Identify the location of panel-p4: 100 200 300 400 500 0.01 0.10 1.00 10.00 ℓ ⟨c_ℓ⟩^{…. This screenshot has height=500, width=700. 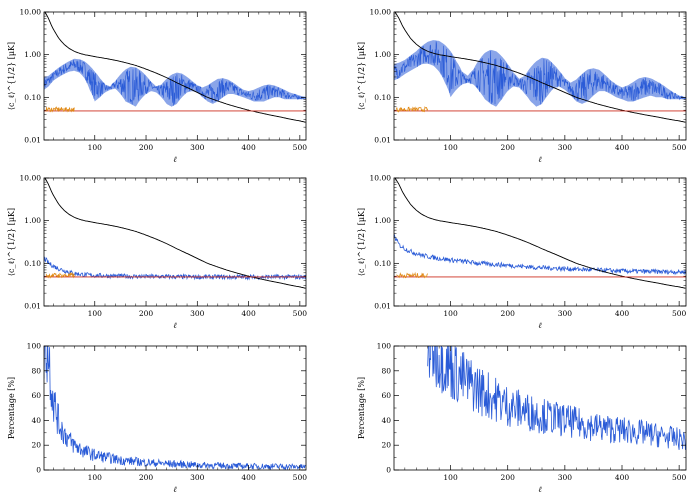
(522, 252).